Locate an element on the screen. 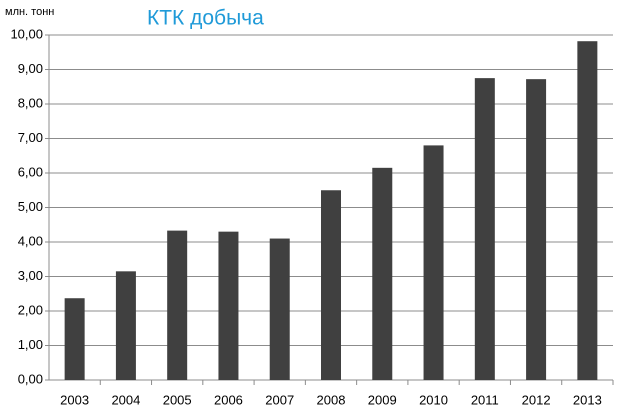 This screenshot has height=414, width=617. x-tick-label: 2003 is located at coordinates (74, 399).